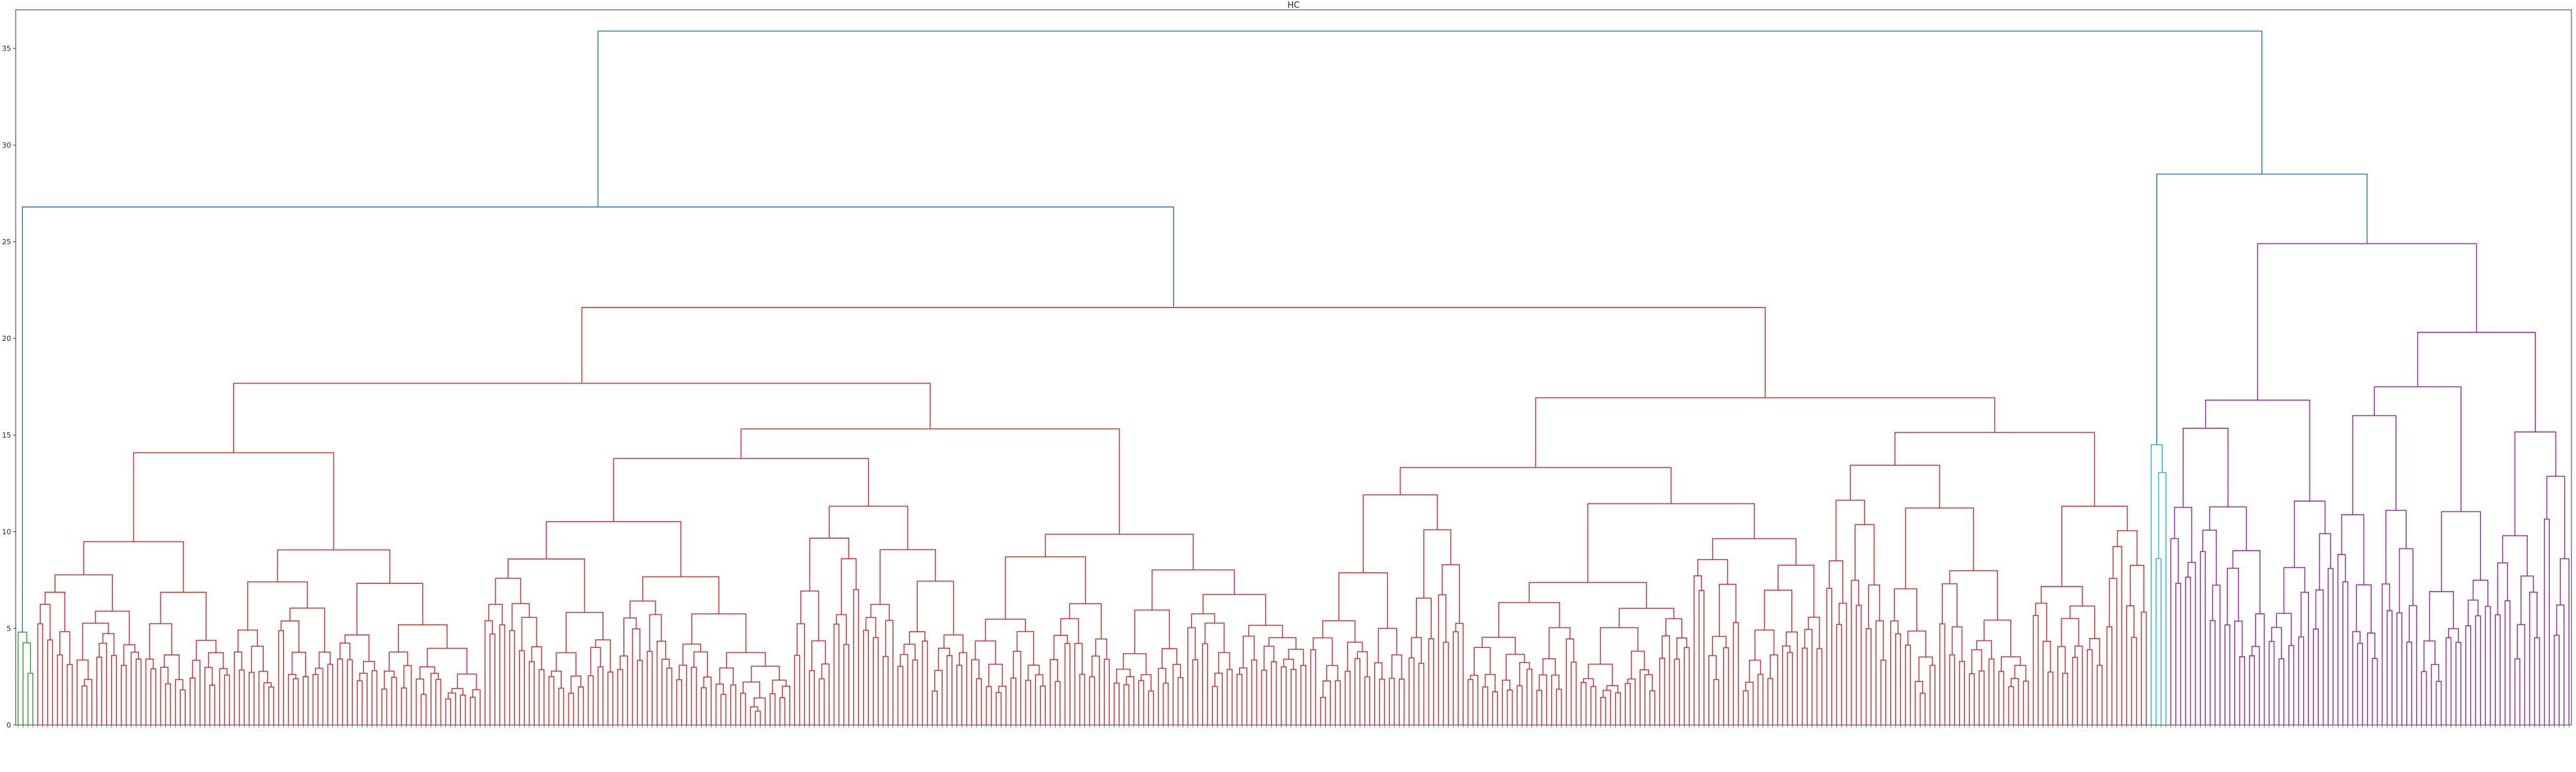 This screenshot has width=2576, height=772. What do you see at coordinates (9, 387) in the screenshot?
I see `y-axis: 0 5 10 15 20 25 30 35` at bounding box center [9, 387].